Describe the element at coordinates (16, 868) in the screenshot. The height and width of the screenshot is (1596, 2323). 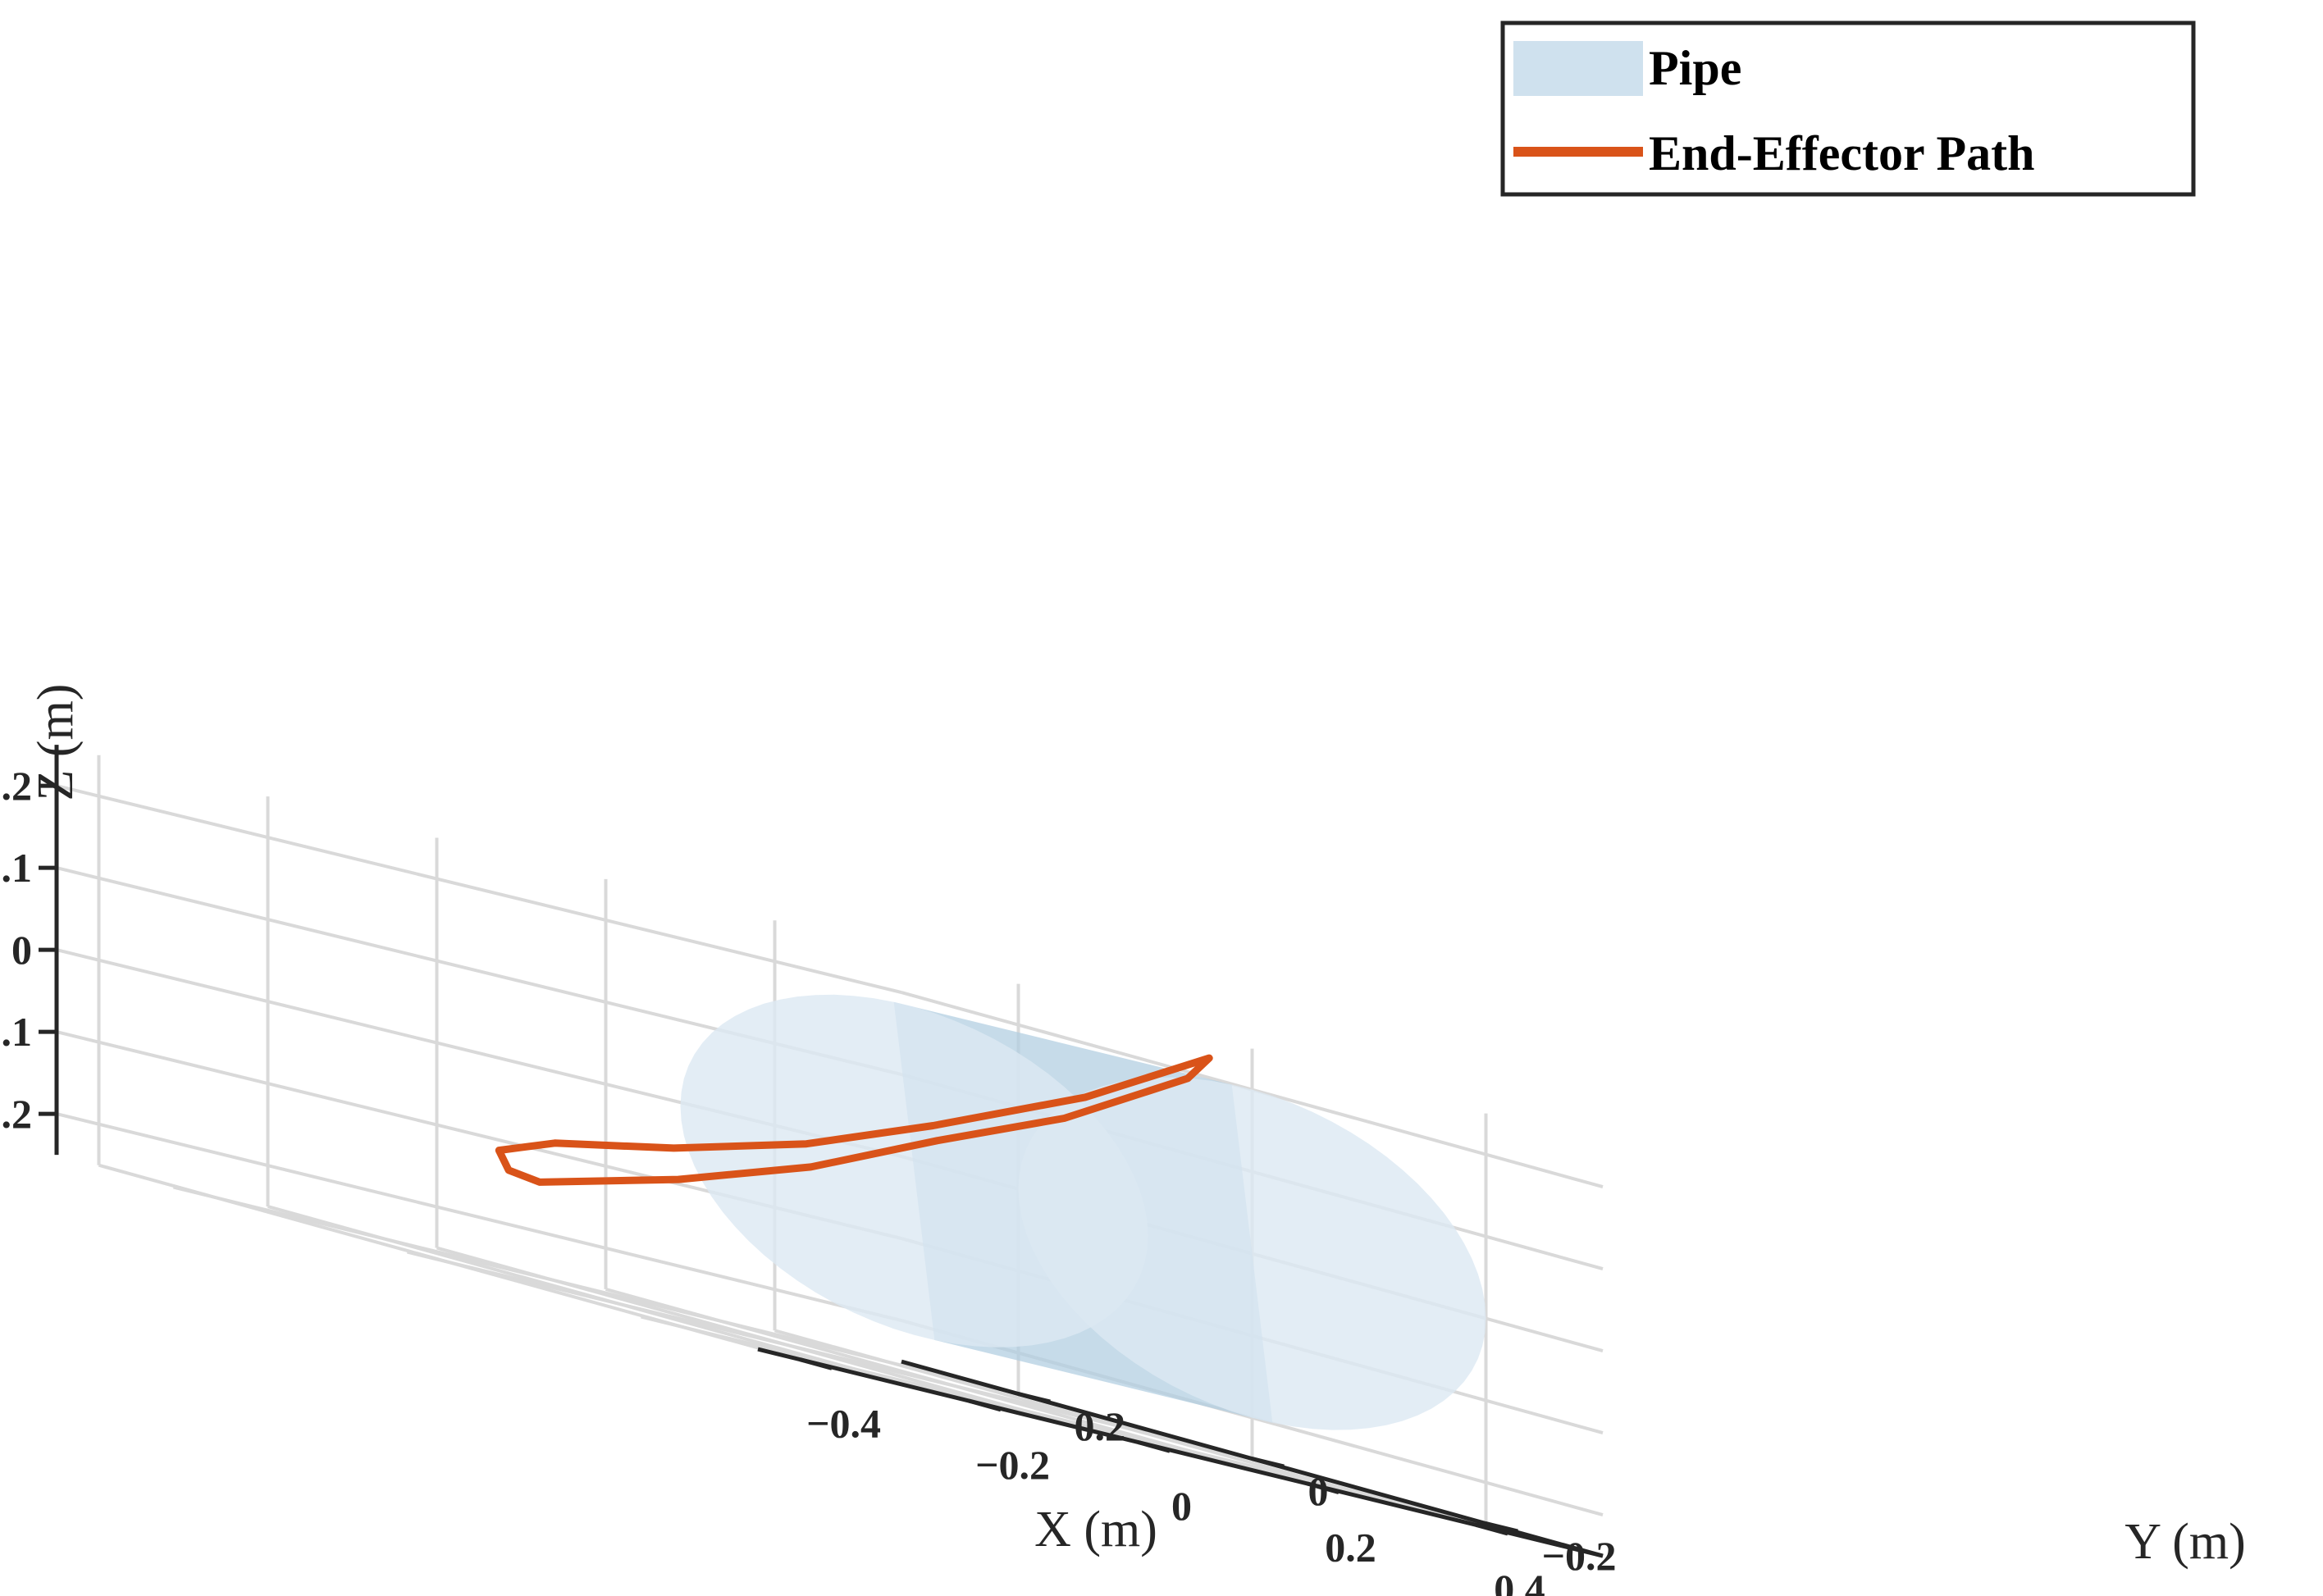
I see `z-tick-label: 0.1` at that location.